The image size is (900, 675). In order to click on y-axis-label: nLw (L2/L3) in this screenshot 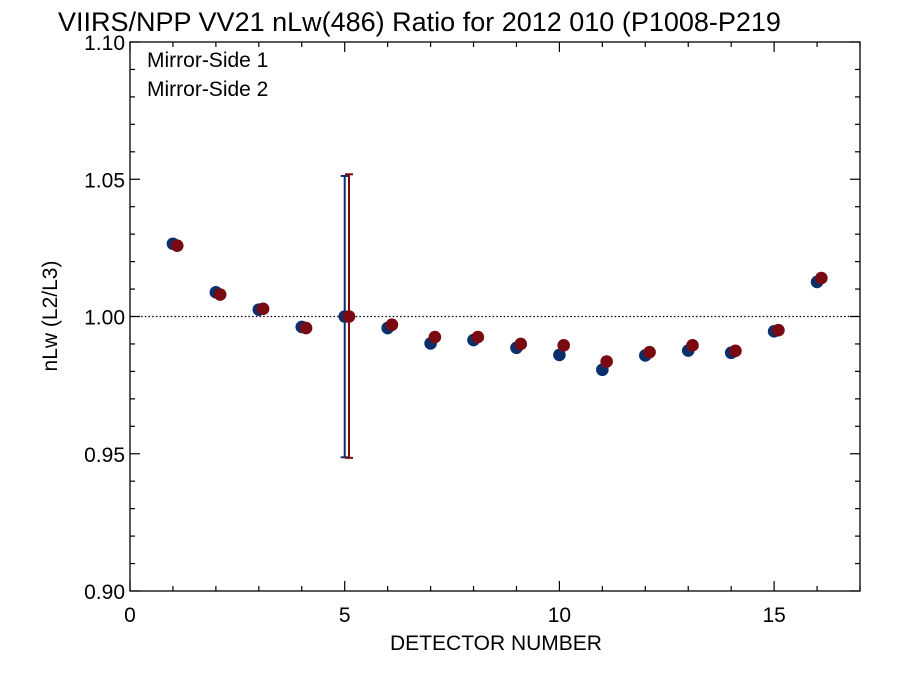, I will do `click(50, 316)`.